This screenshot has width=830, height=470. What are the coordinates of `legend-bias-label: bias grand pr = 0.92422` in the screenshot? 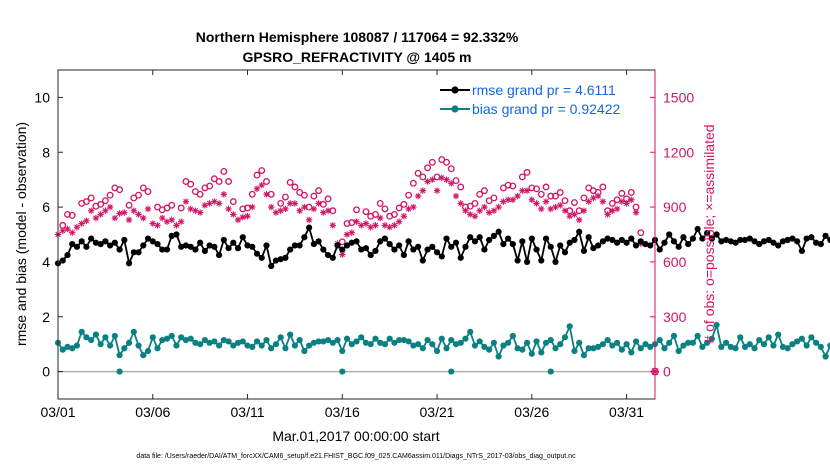 It's located at (546, 109).